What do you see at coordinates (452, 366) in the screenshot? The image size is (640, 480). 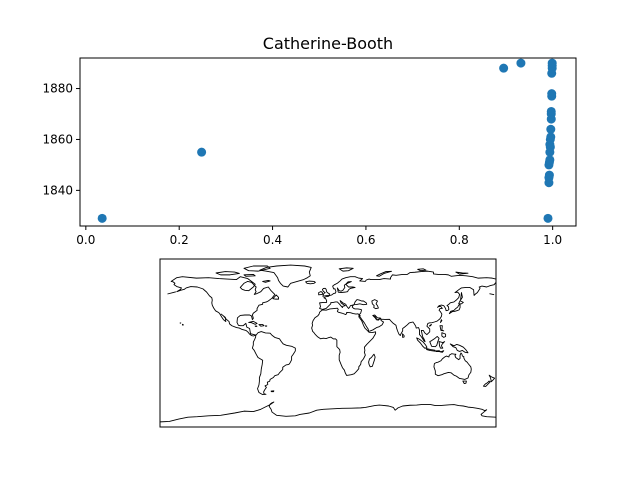 I see `coastline-australia` at bounding box center [452, 366].